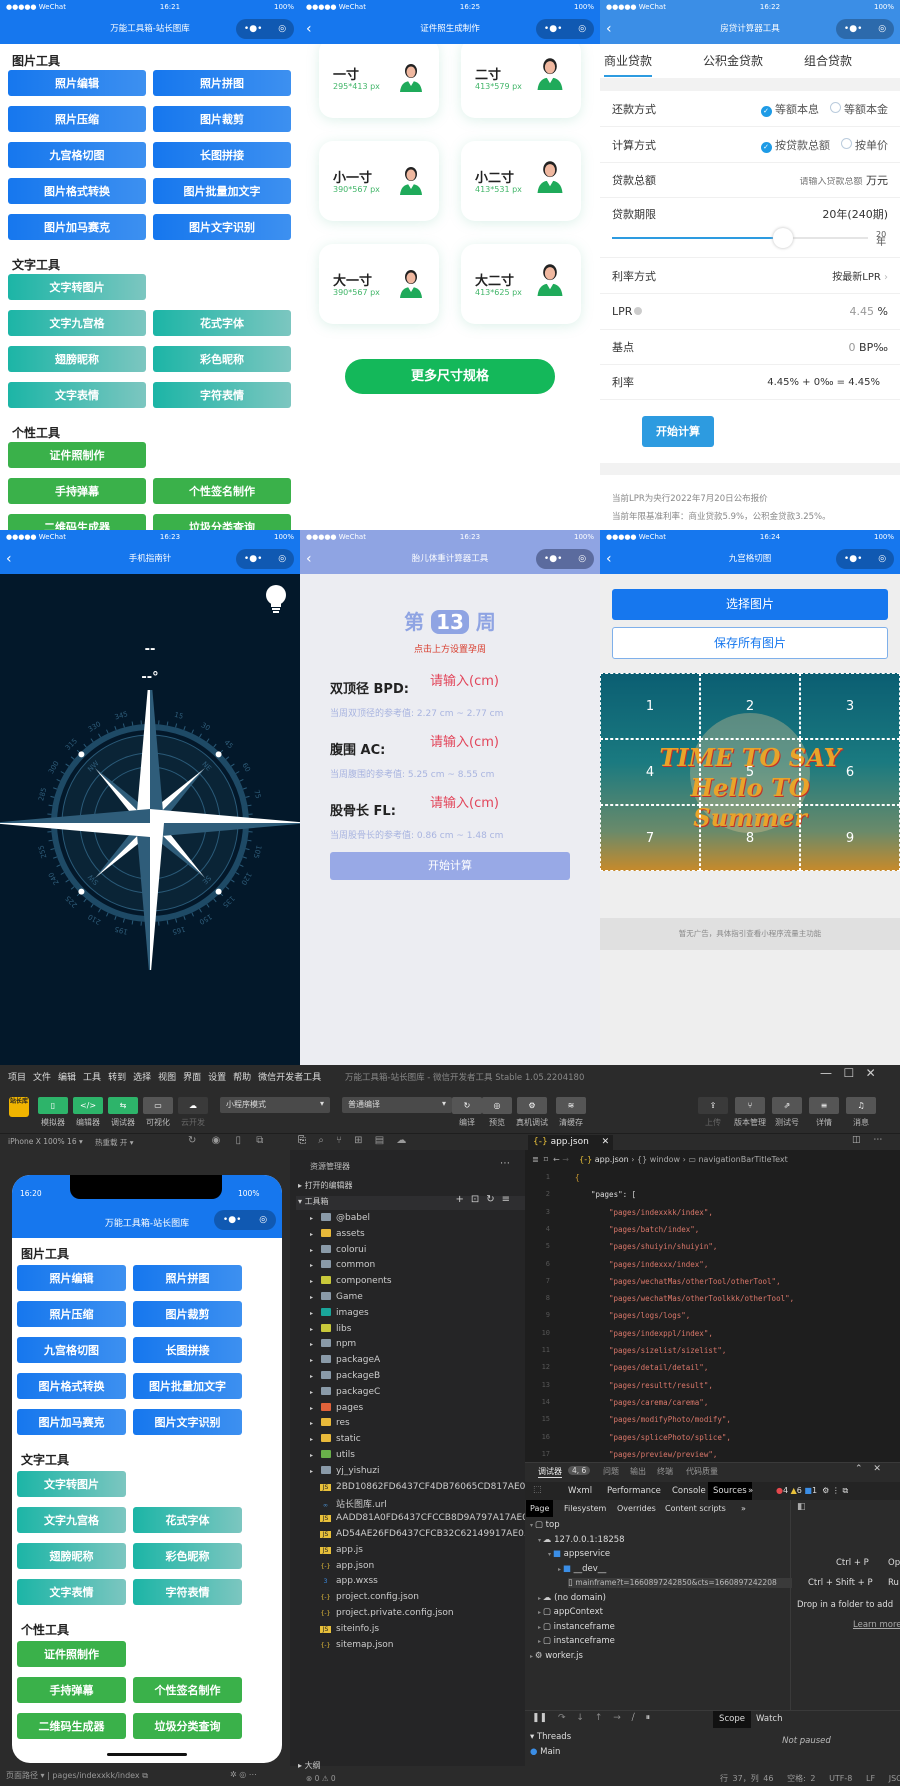 Image resolution: width=900 pixels, height=1786 pixels. I want to click on folder-item: ▸ @babel, so click(340, 1218).